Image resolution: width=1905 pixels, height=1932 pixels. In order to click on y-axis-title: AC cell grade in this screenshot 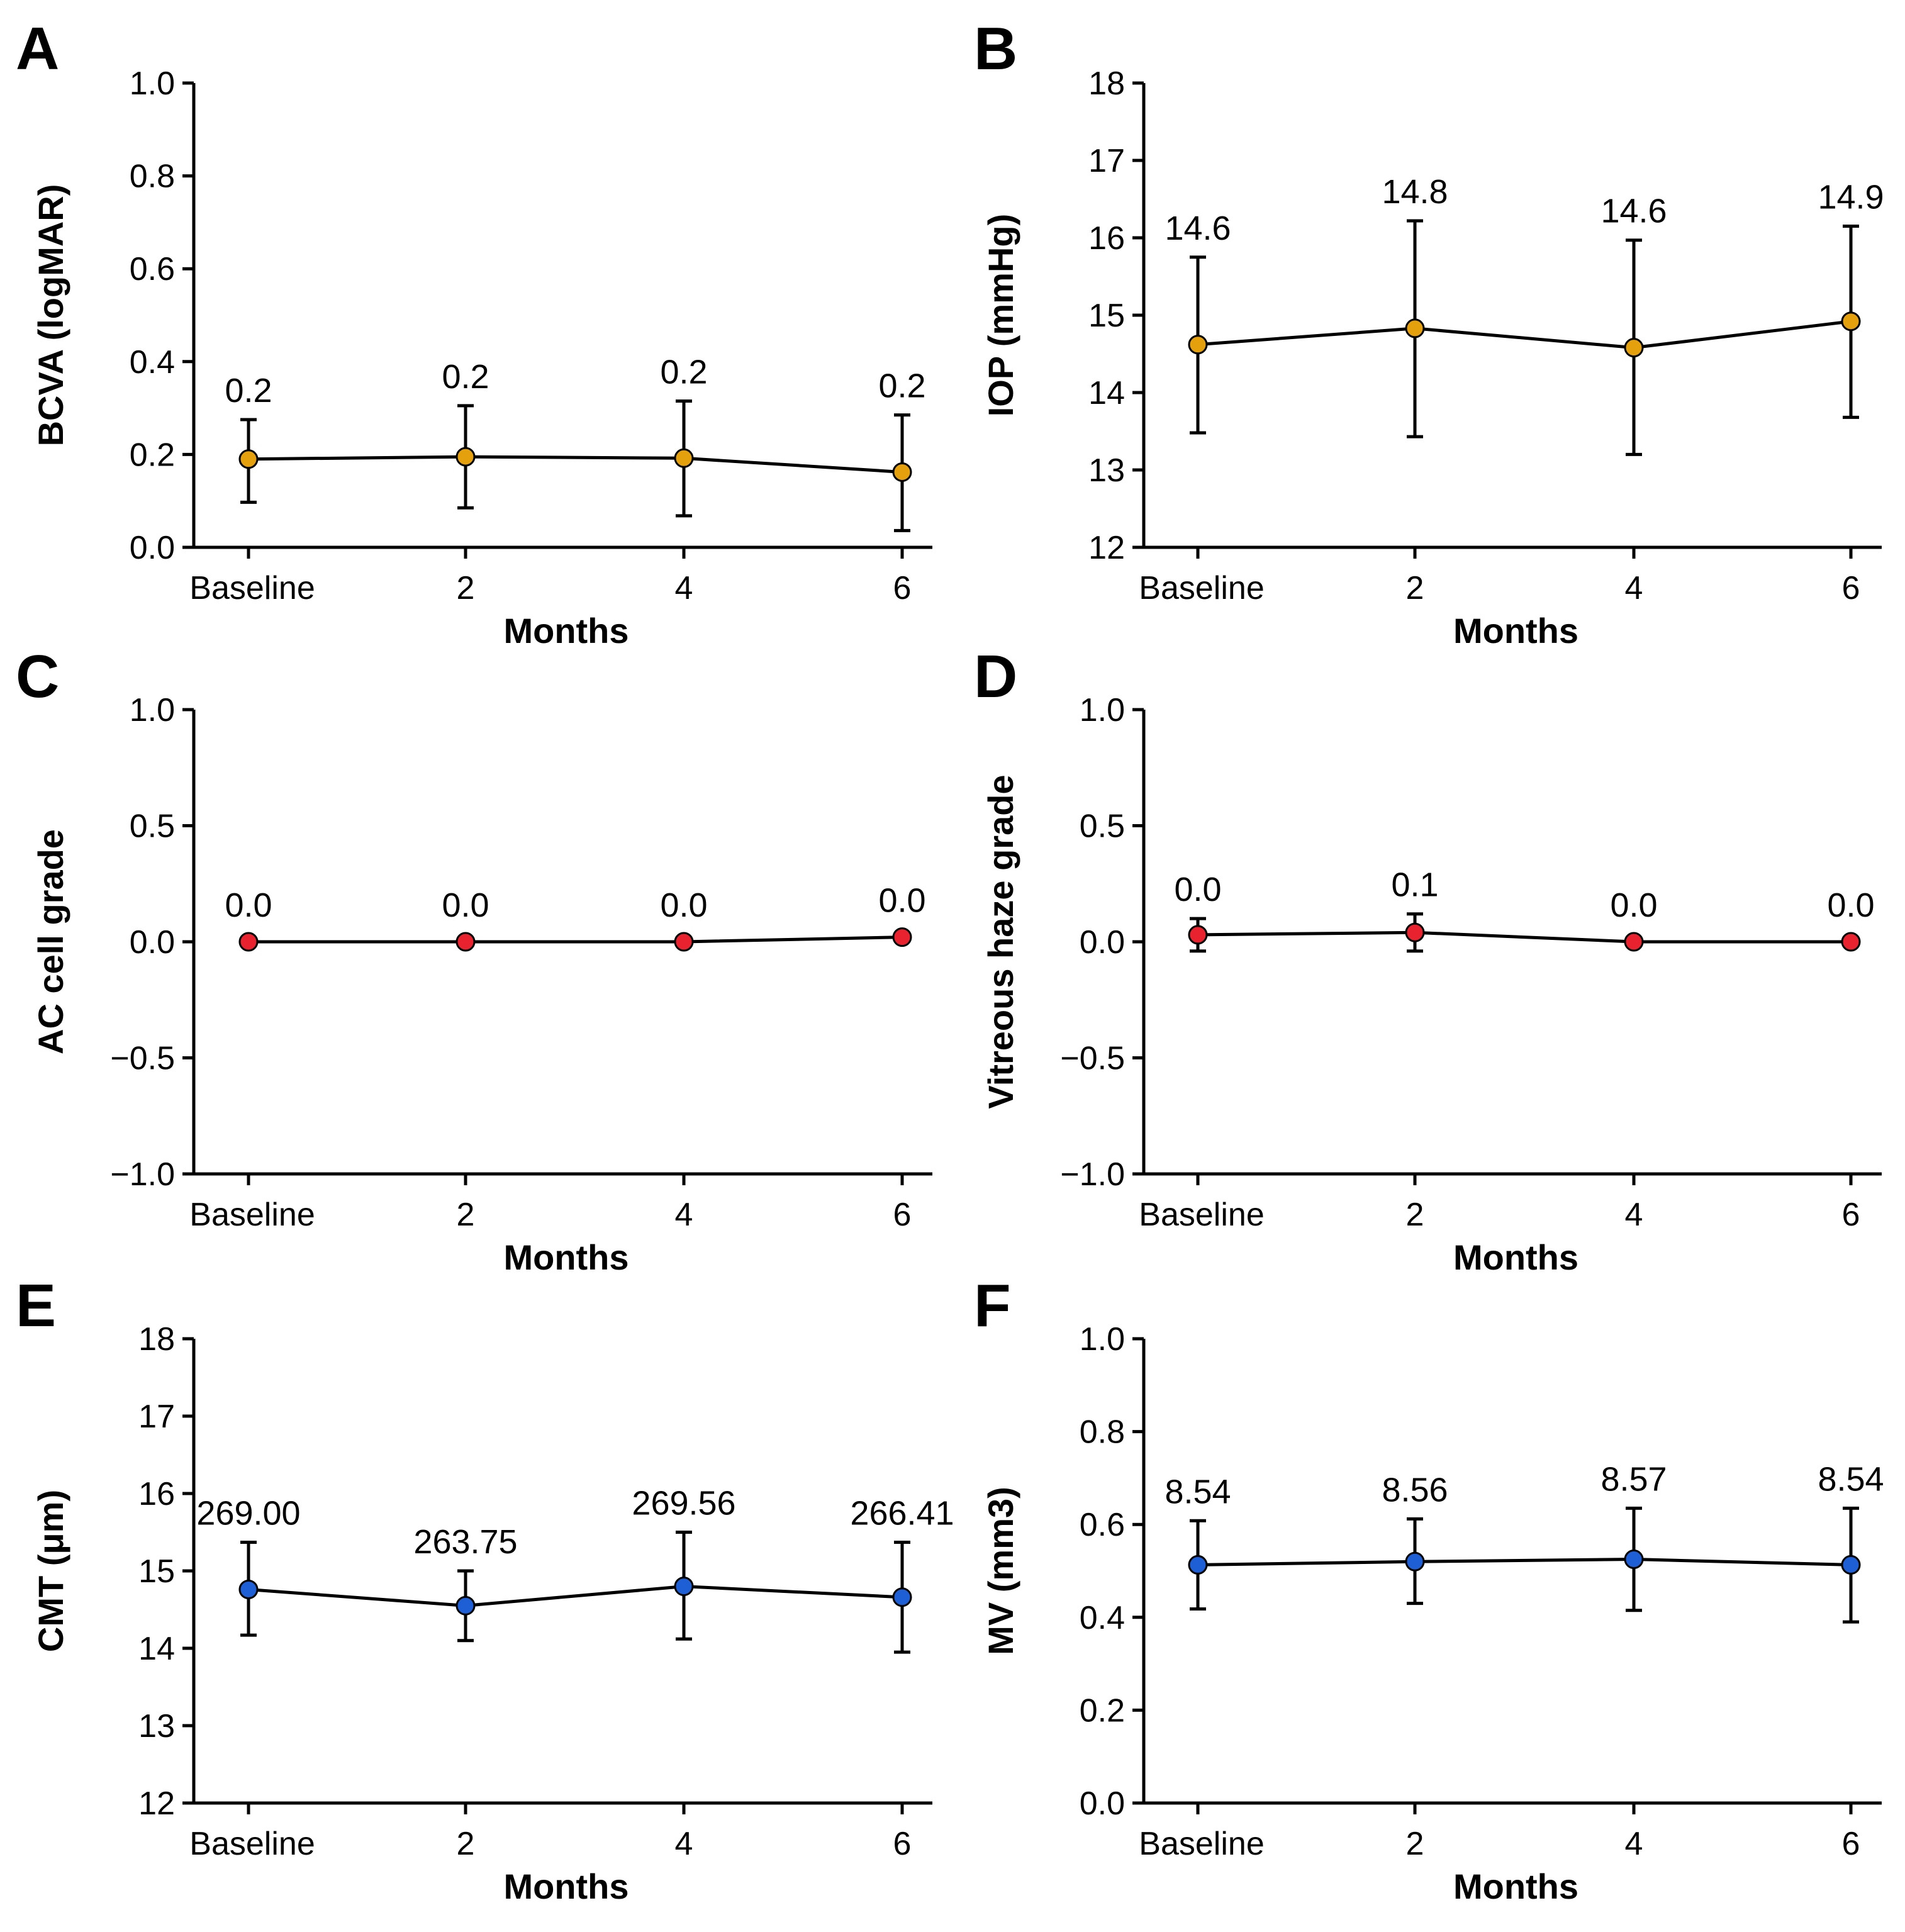, I will do `click(51, 942)`.